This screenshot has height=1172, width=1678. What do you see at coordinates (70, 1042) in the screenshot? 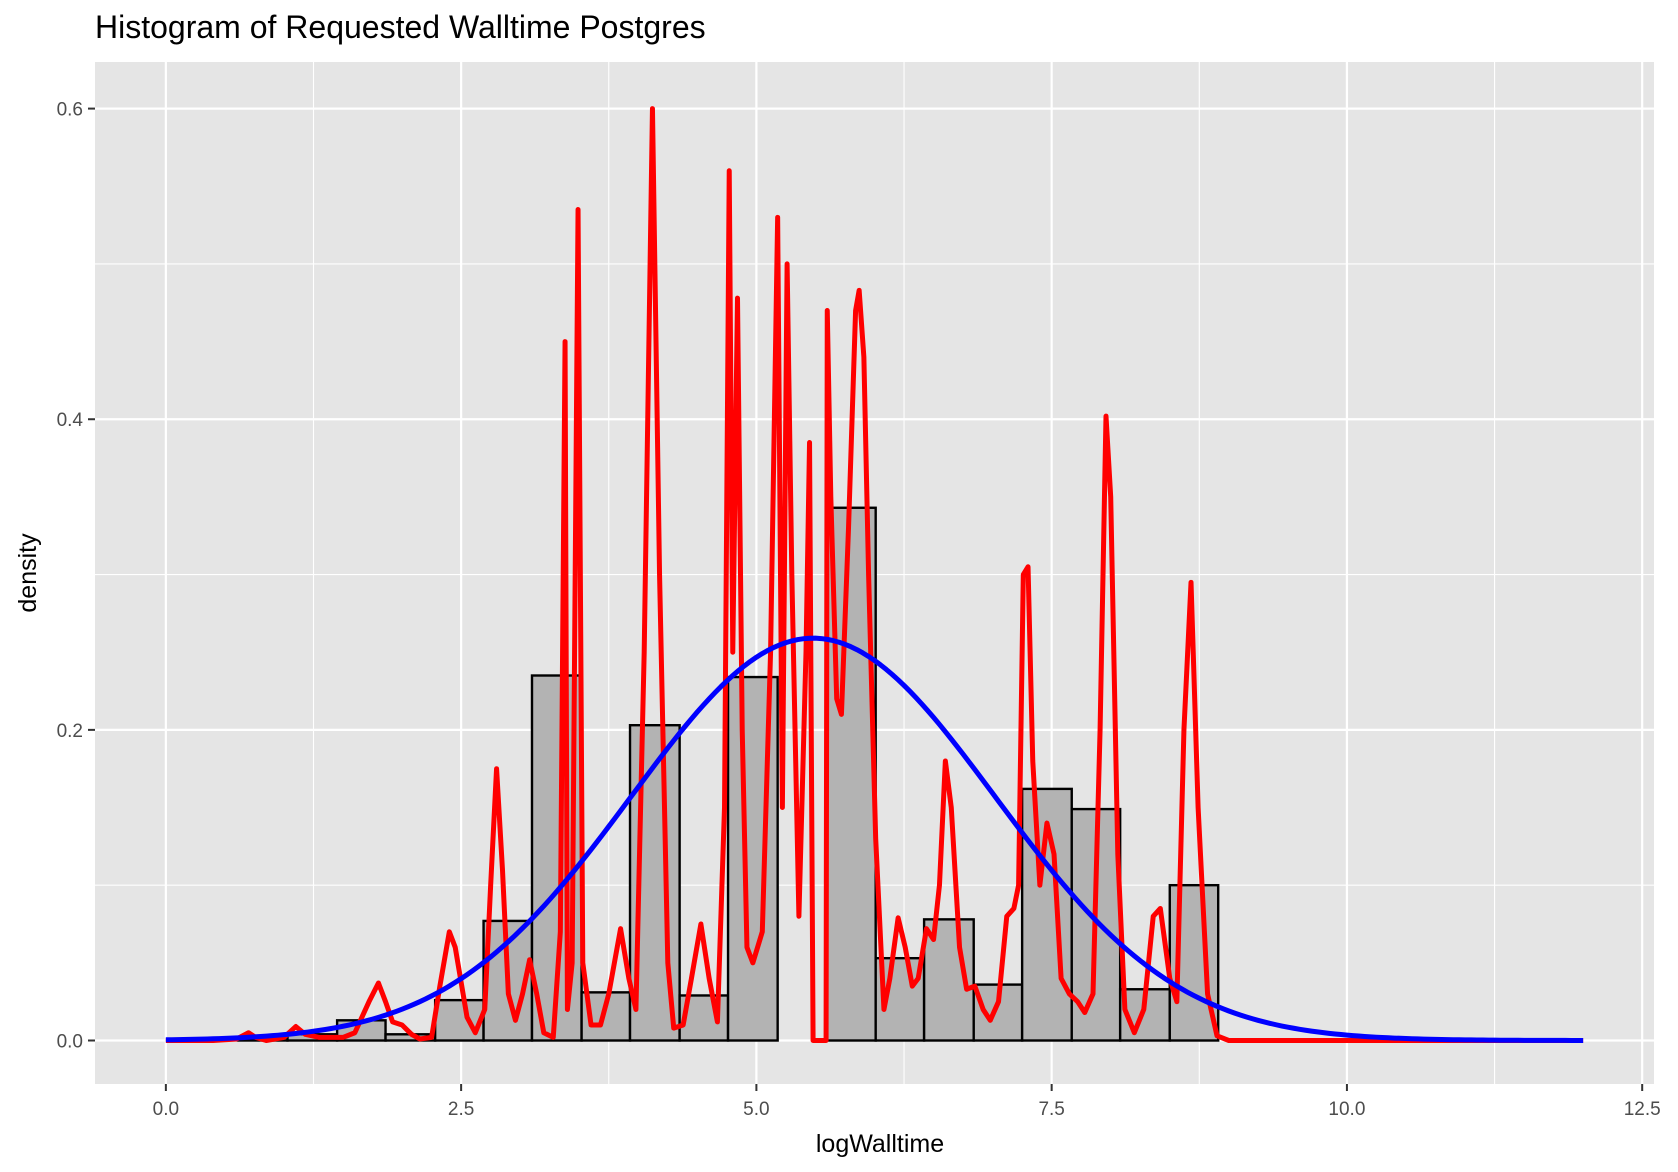
I see `y-tick-label: 0.0` at bounding box center [70, 1042].